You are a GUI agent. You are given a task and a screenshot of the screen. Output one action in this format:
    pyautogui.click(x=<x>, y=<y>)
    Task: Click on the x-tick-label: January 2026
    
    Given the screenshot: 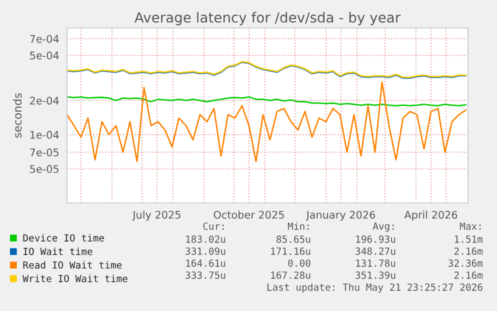 What is the action you would take?
    pyautogui.click(x=340, y=215)
    